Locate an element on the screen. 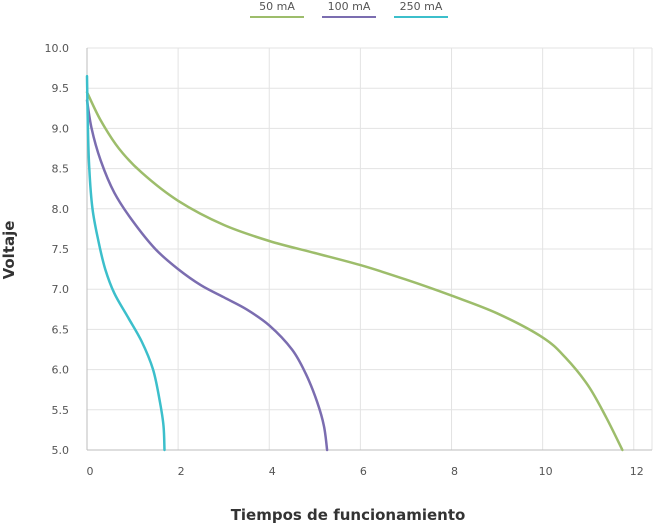 This screenshot has height=523, width=653. legend-label-0: 50 mA is located at coordinates (277, 6).